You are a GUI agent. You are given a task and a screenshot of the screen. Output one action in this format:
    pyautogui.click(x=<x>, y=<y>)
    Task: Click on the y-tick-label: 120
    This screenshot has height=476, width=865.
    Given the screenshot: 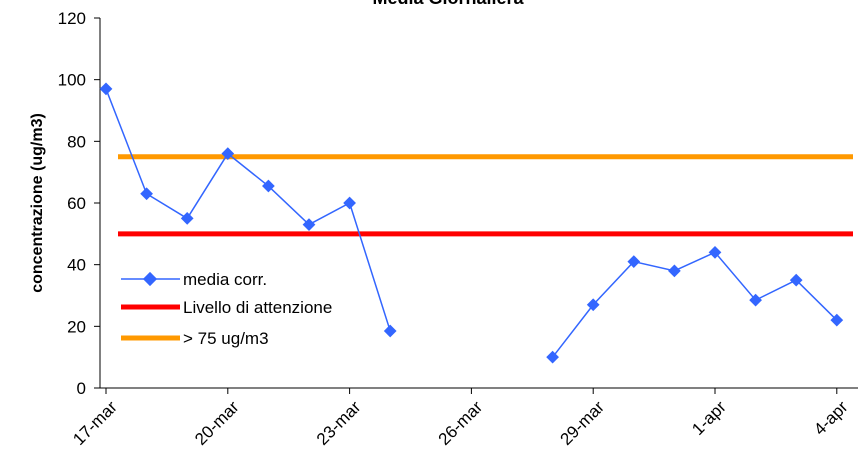 What is the action you would take?
    pyautogui.click(x=72, y=18)
    